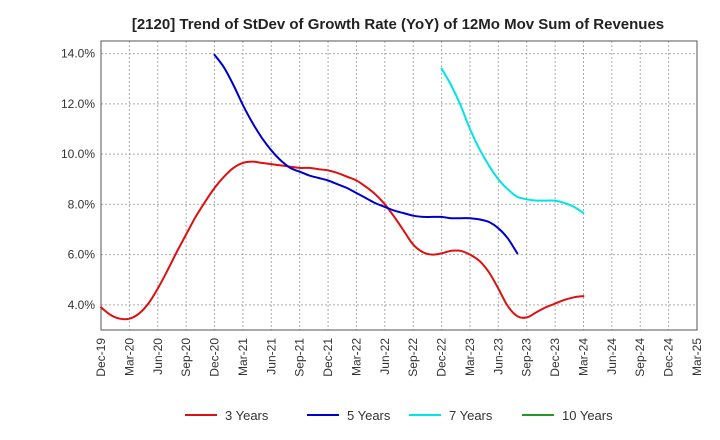 The height and width of the screenshot is (440, 720). Describe the element at coordinates (158, 356) in the screenshot. I see `x-tick-label: Jun-20` at that location.